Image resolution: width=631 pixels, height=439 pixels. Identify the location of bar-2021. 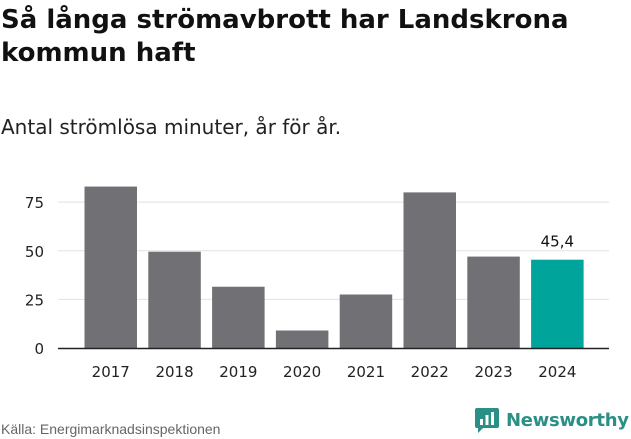
(366, 321).